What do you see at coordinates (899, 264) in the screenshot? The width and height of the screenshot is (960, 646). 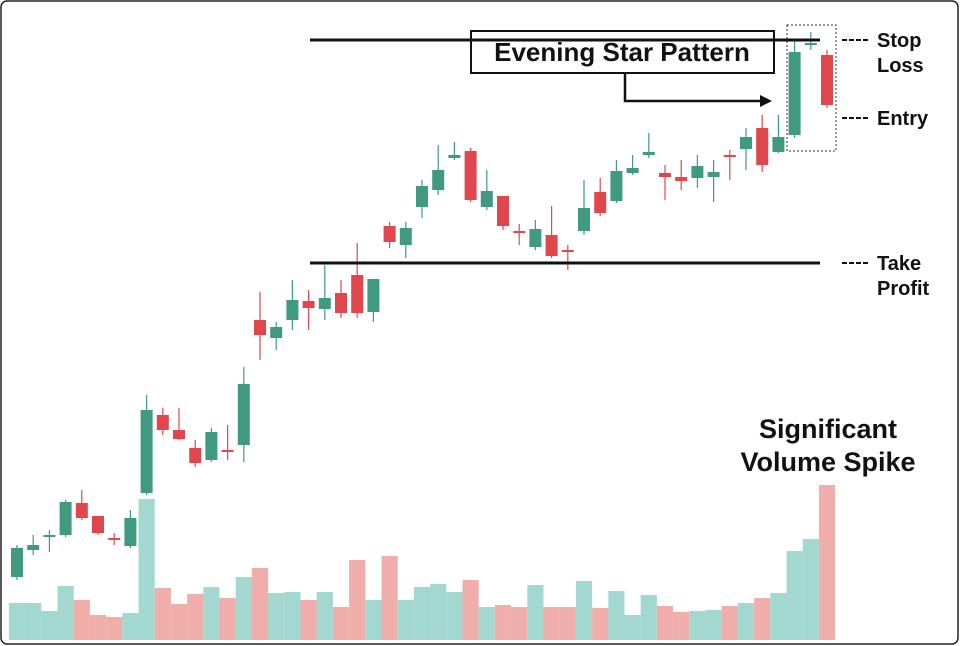 I see `level-label: Take` at bounding box center [899, 264].